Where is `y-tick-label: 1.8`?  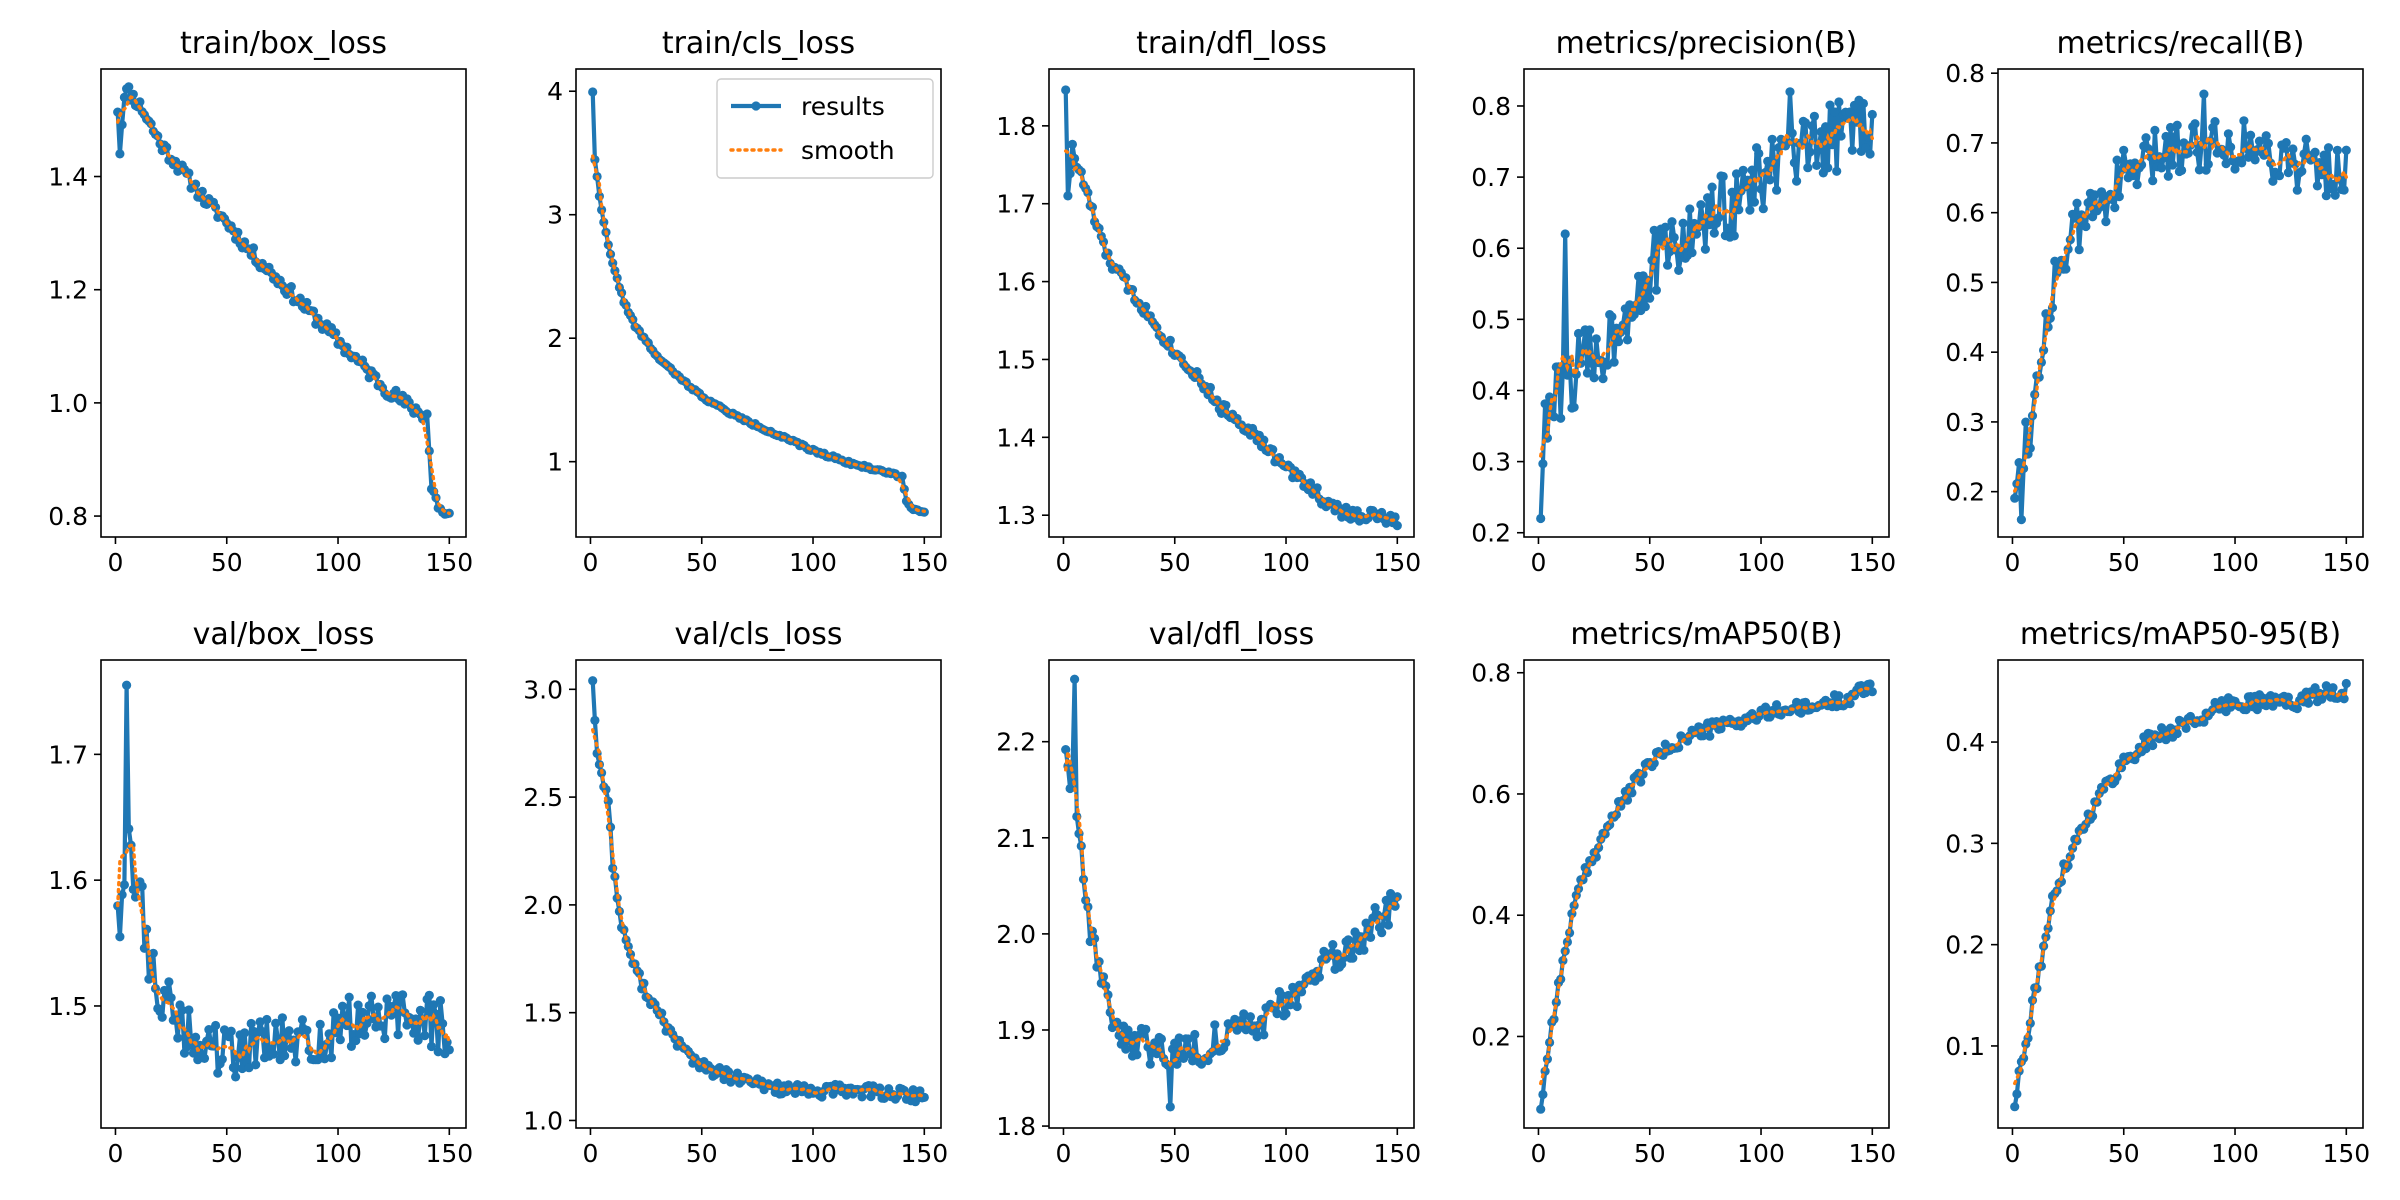 y-tick-label: 1.8 is located at coordinates (1016, 126).